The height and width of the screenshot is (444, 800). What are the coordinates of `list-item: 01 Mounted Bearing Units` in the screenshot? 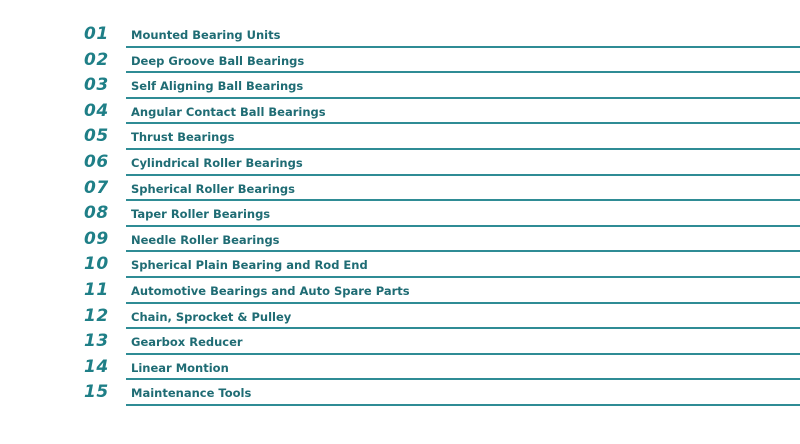 It's located at (400, 35).